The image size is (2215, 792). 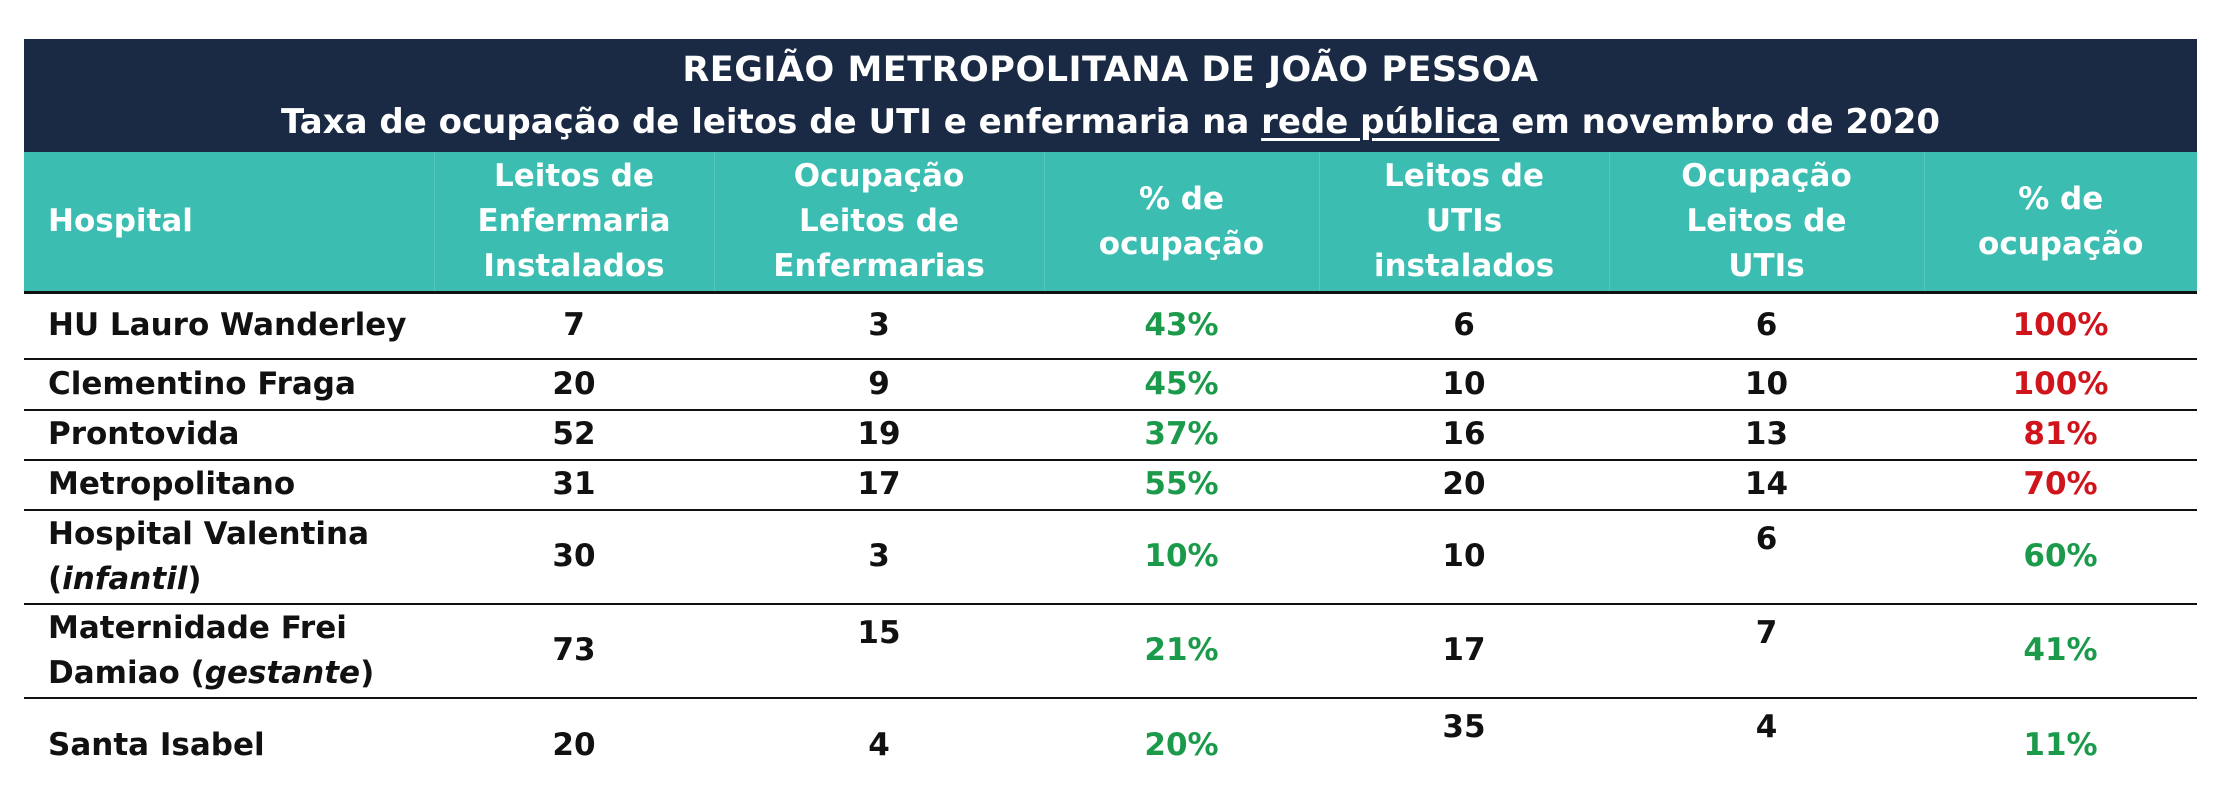 I want to click on ocupacao-enfermaria: 17, so click(x=879, y=485).